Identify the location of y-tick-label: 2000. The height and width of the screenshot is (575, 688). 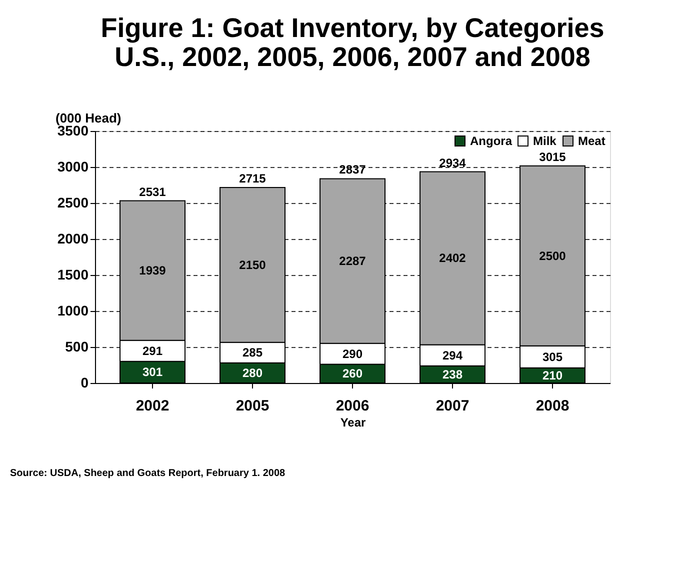
(73, 238).